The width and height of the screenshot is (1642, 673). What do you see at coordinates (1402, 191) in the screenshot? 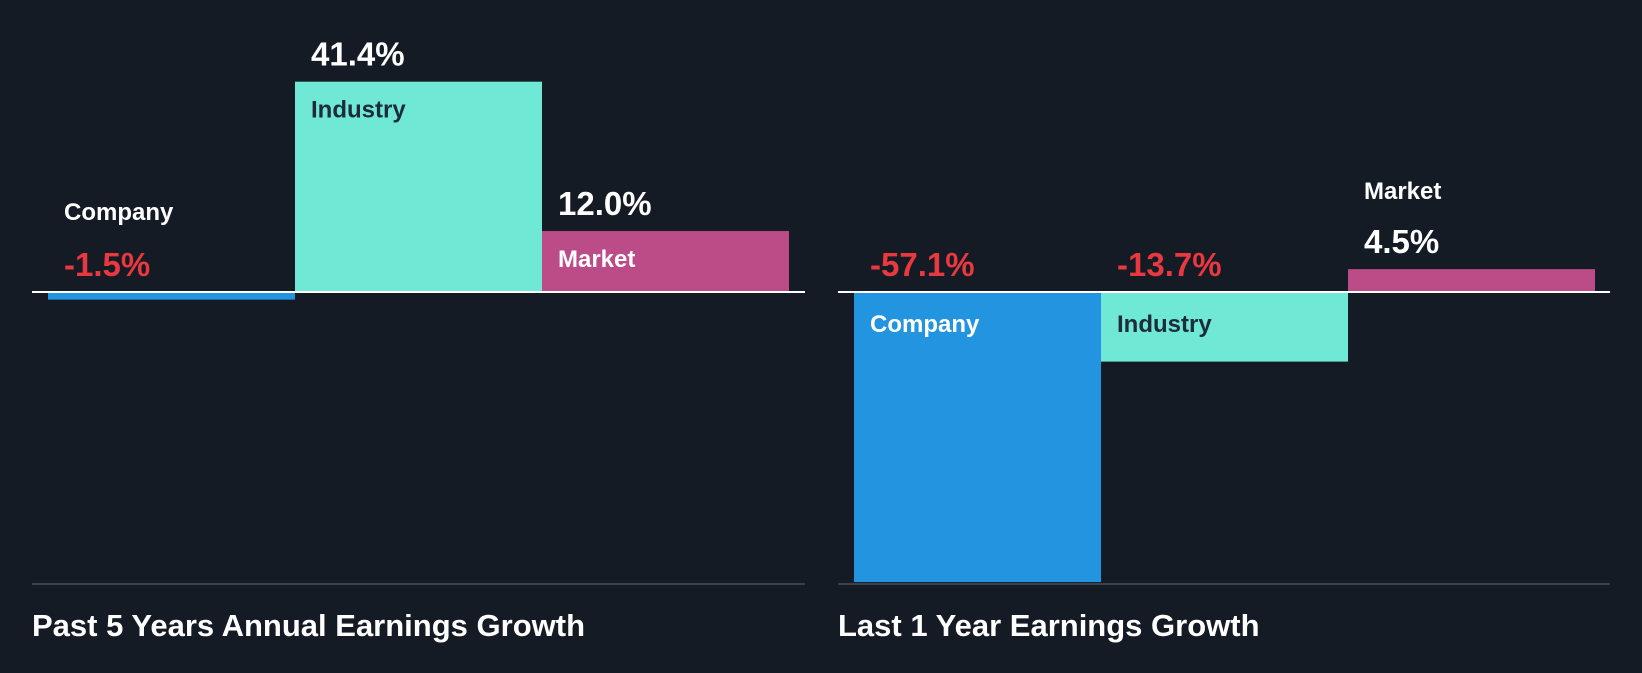
I see `chart2-category-label-market: Market` at bounding box center [1402, 191].